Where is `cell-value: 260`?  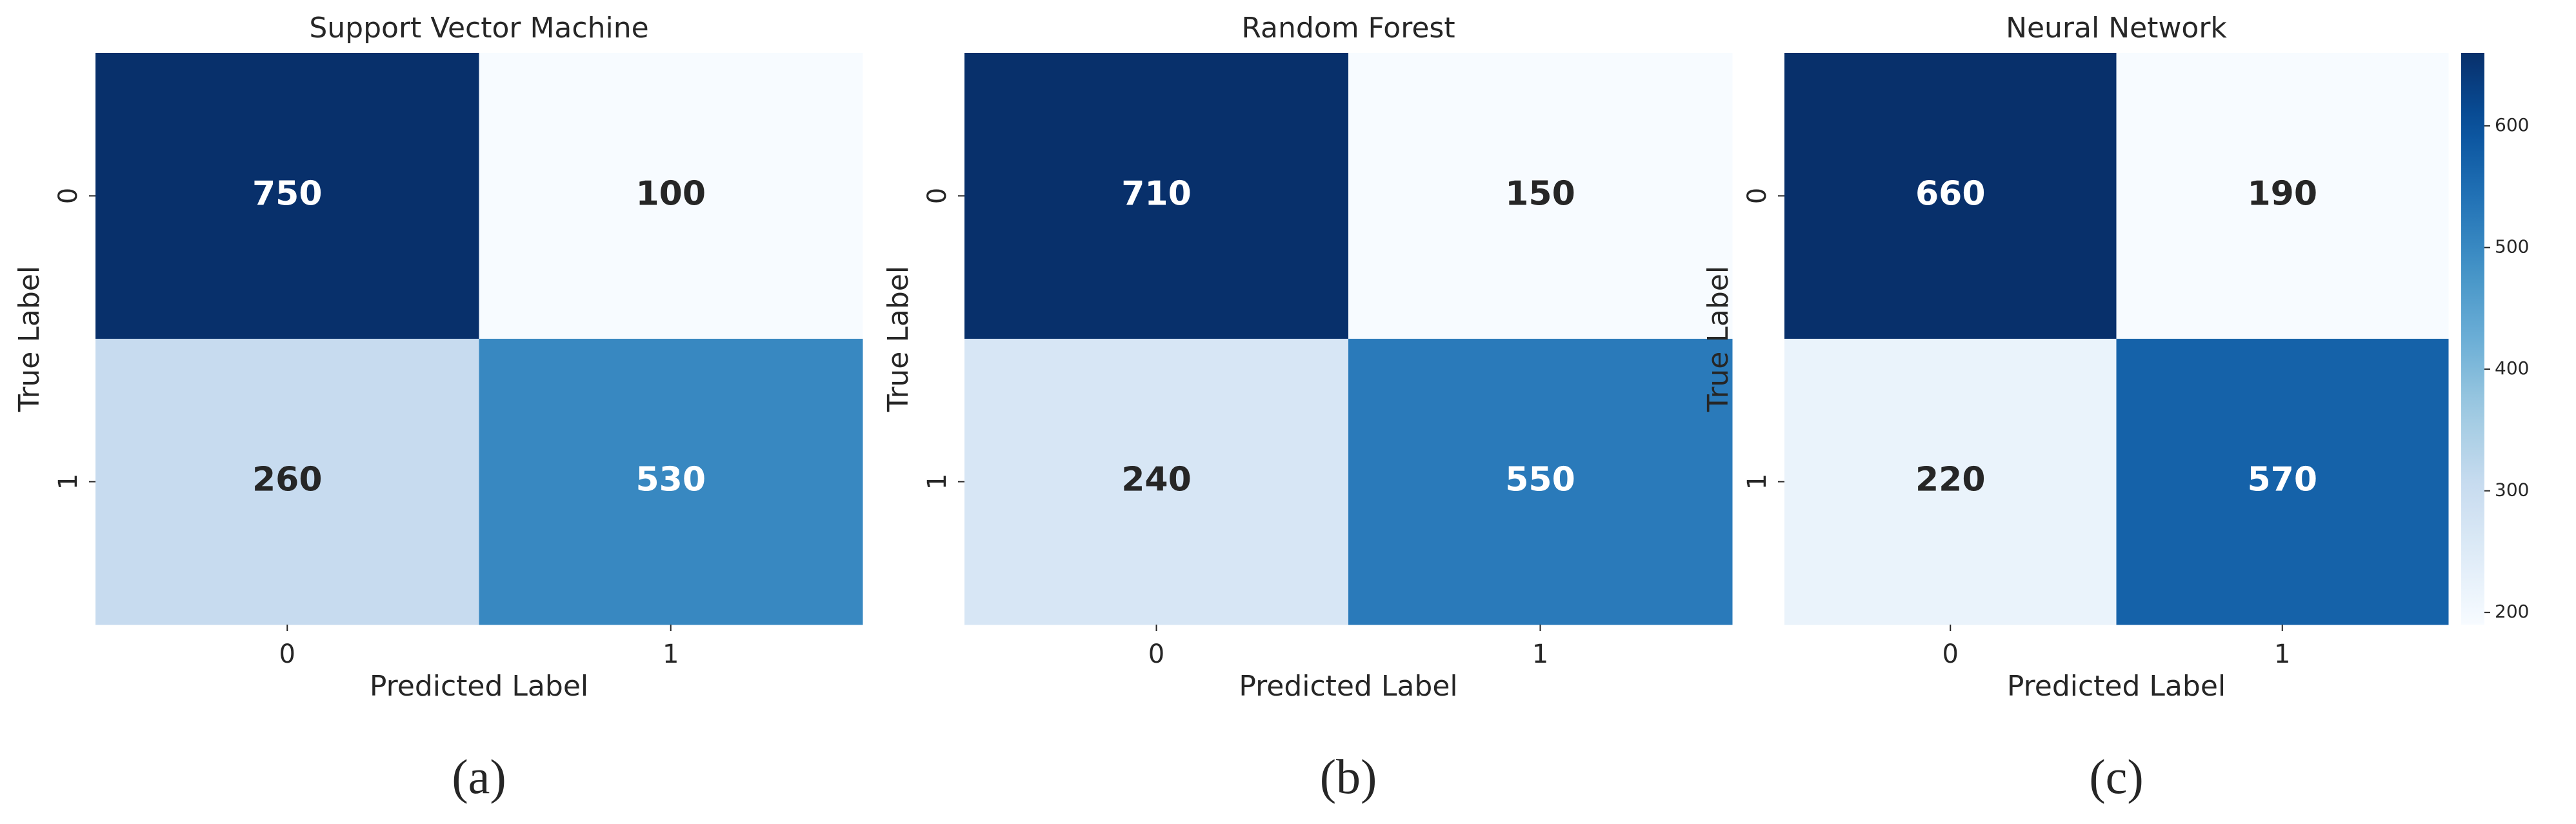 cell-value: 260 is located at coordinates (287, 480).